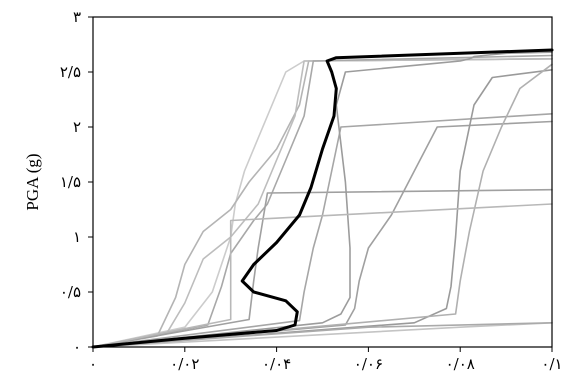 The image size is (565, 373). What do you see at coordinates (551, 364) in the screenshot?
I see `x-tick-label: ۰/۱` at bounding box center [551, 364].